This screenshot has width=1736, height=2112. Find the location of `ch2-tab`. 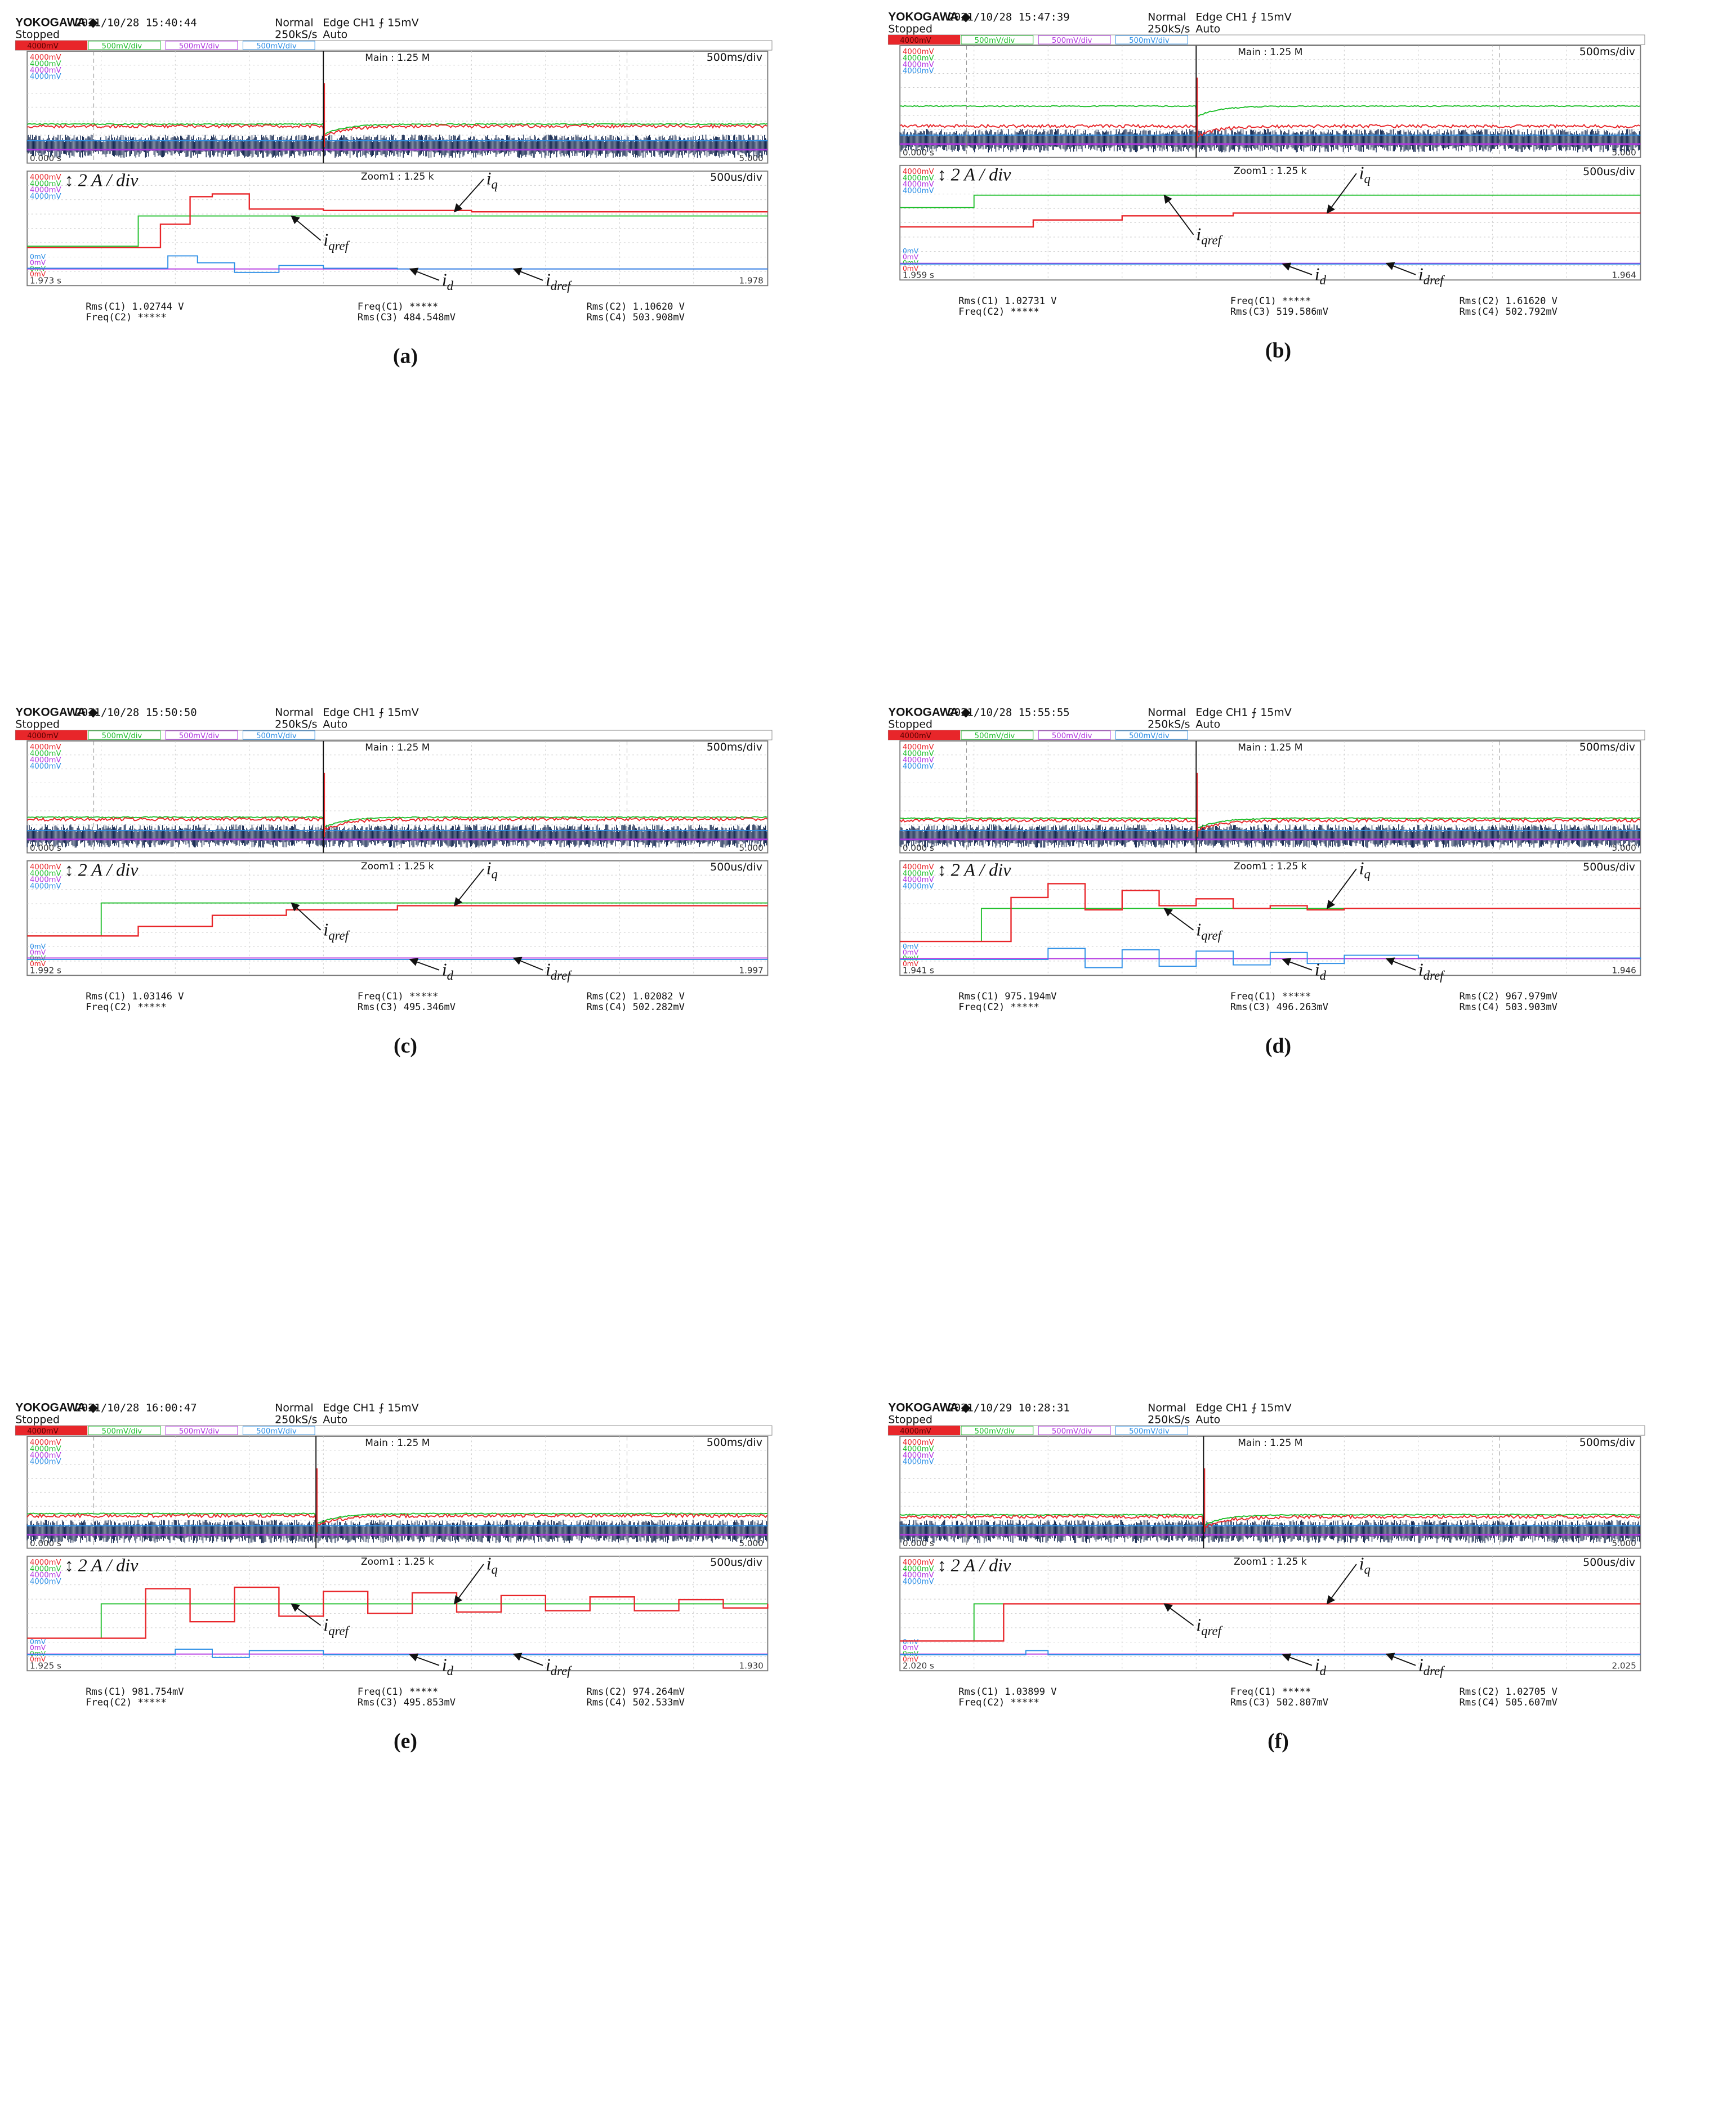

ch2-tab is located at coordinates (124, 46).